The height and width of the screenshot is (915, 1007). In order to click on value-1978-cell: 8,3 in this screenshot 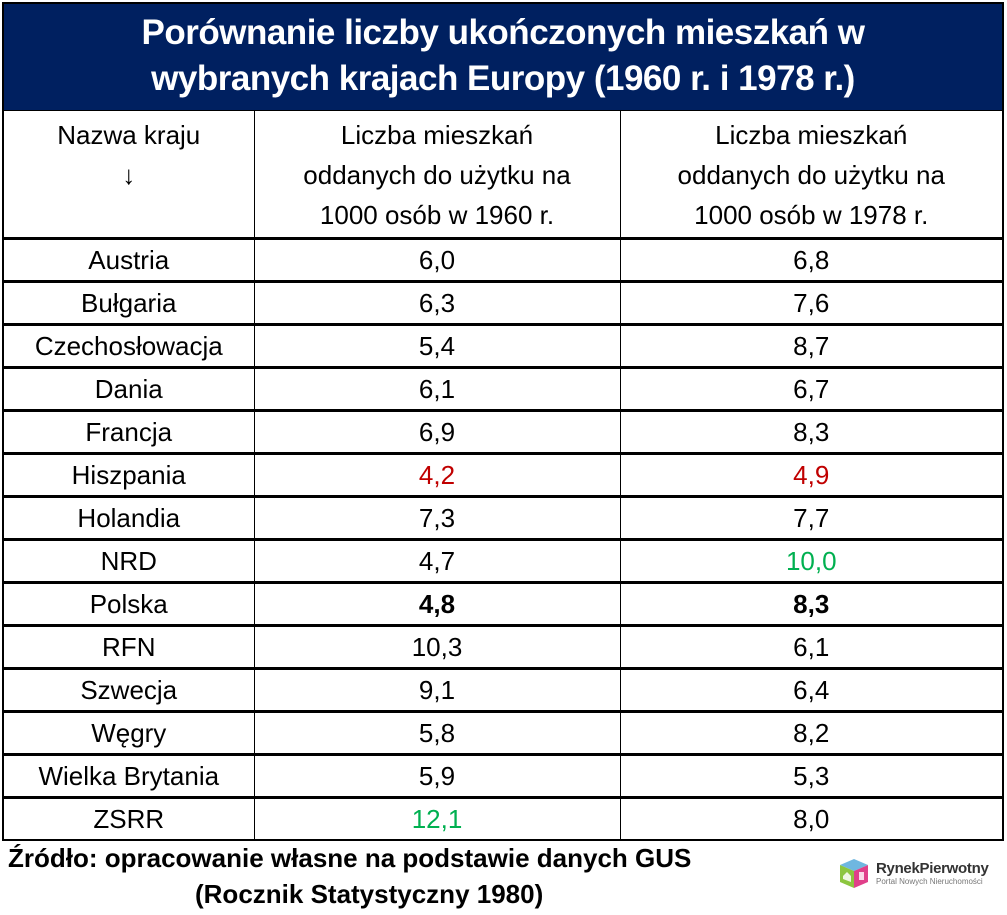, I will do `click(810, 432)`.